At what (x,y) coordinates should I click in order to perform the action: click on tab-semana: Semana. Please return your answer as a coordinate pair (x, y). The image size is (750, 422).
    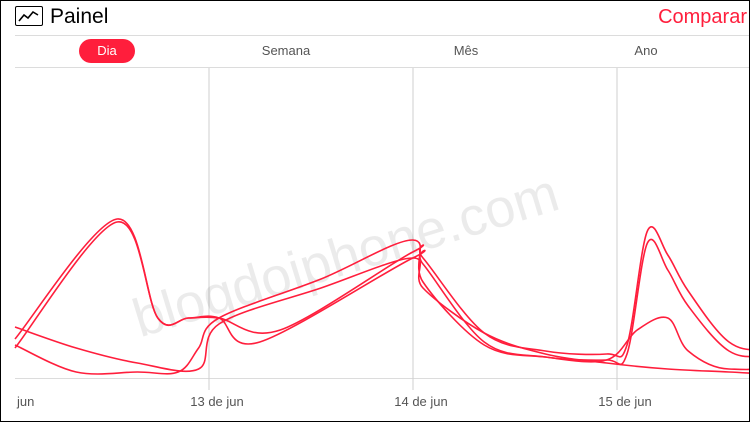
    Looking at the image, I should click on (286, 50).